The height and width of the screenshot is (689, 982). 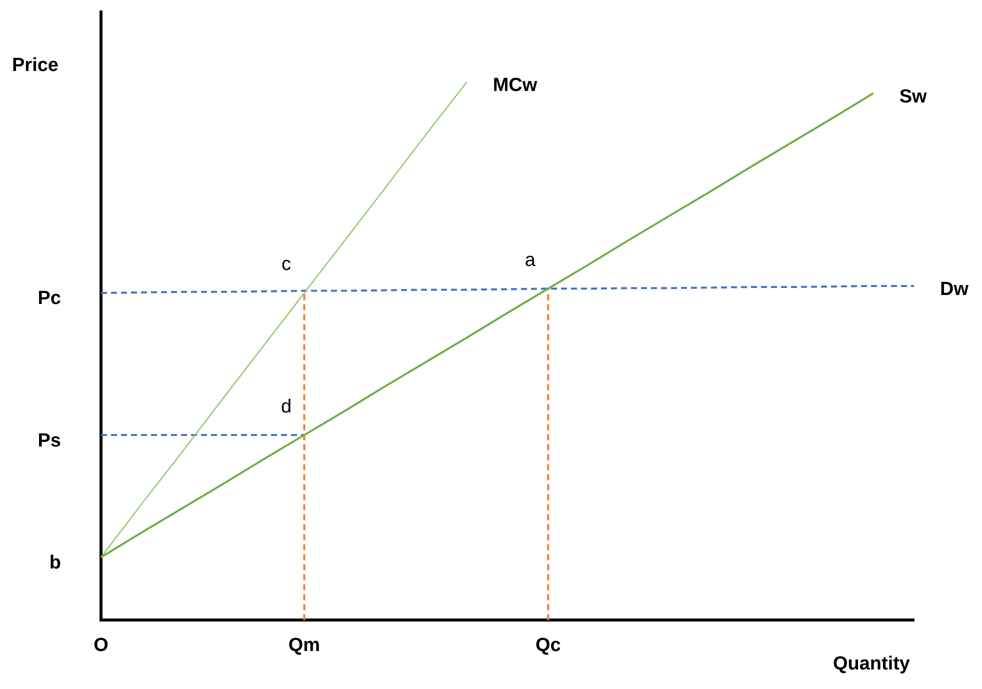 I want to click on y-axis-title: Price, so click(x=35, y=65).